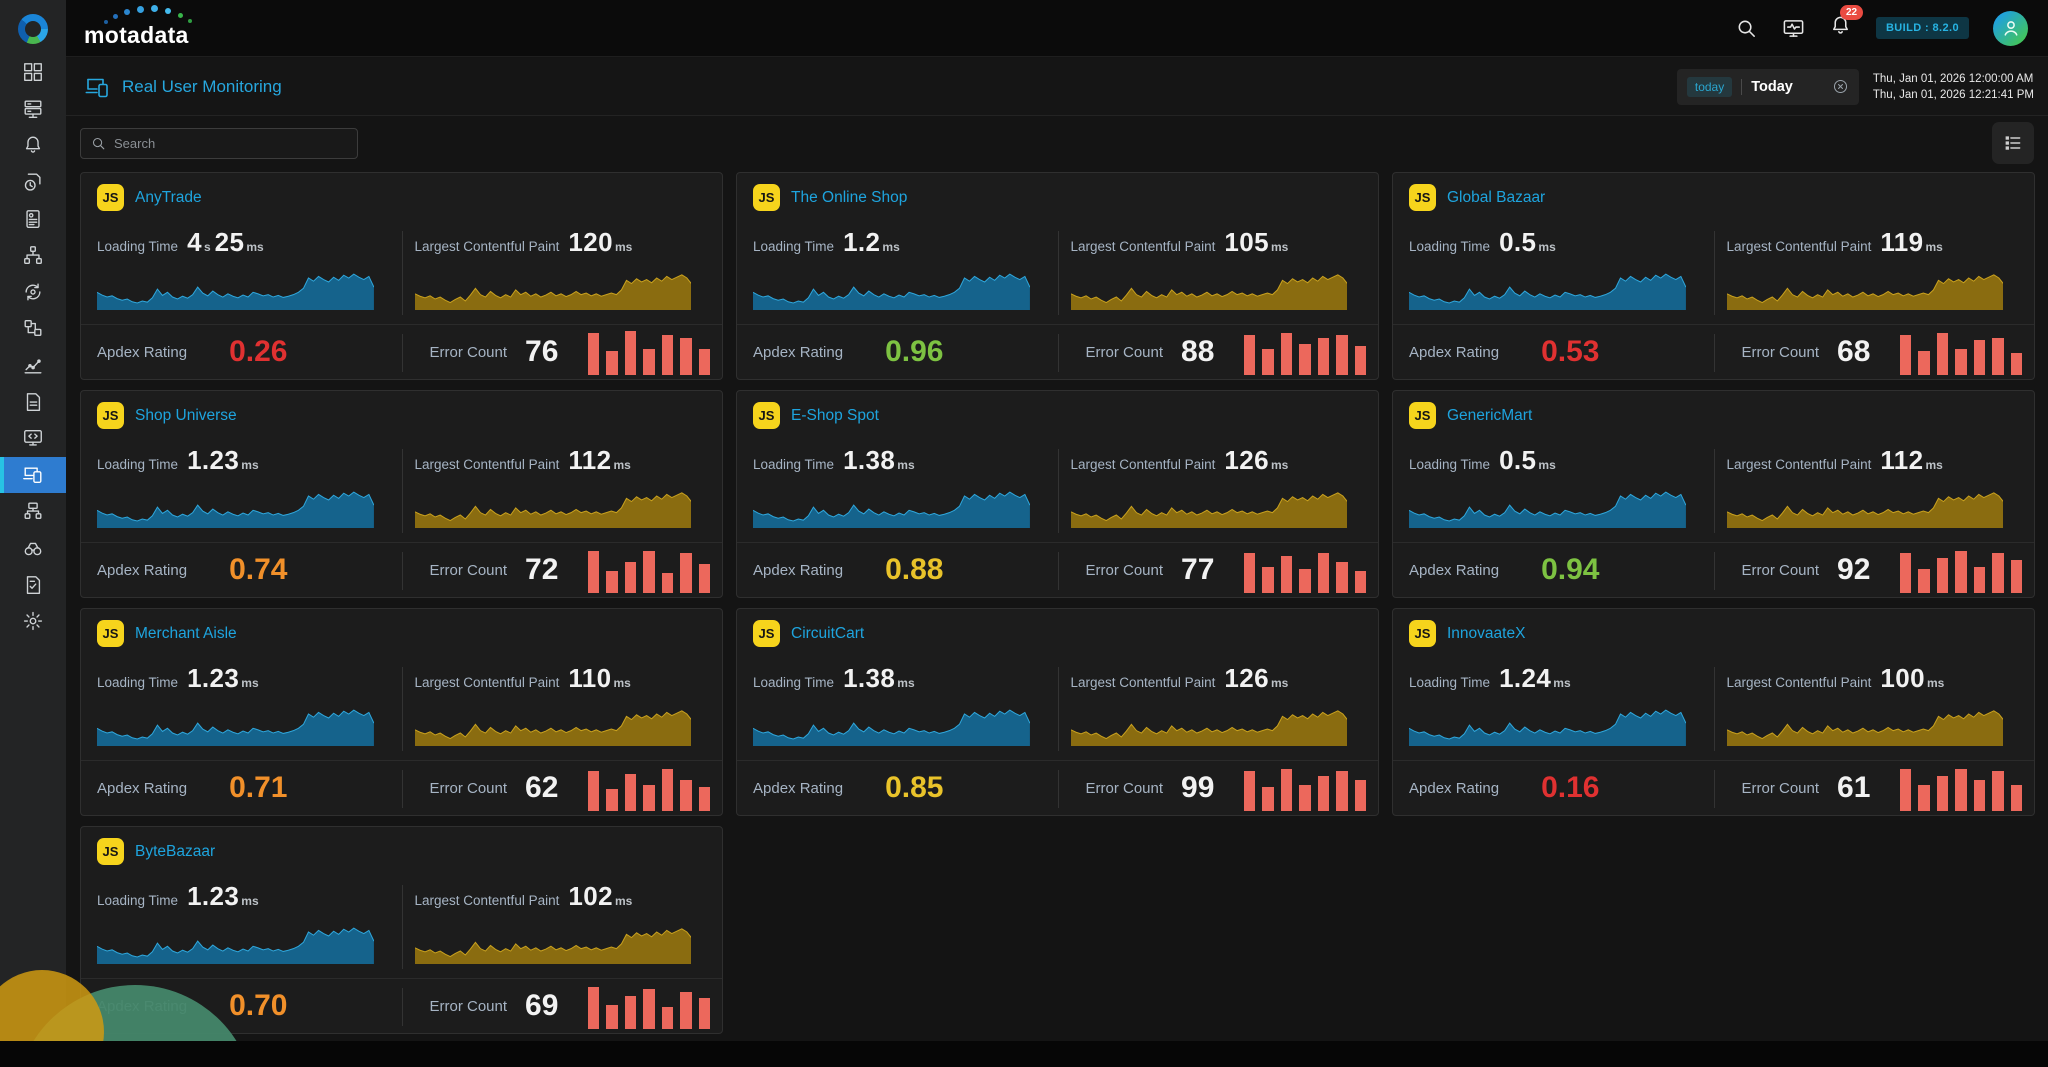 The height and width of the screenshot is (1067, 2048). What do you see at coordinates (828, 633) in the screenshot?
I see `app-name-link: CircuitCart` at bounding box center [828, 633].